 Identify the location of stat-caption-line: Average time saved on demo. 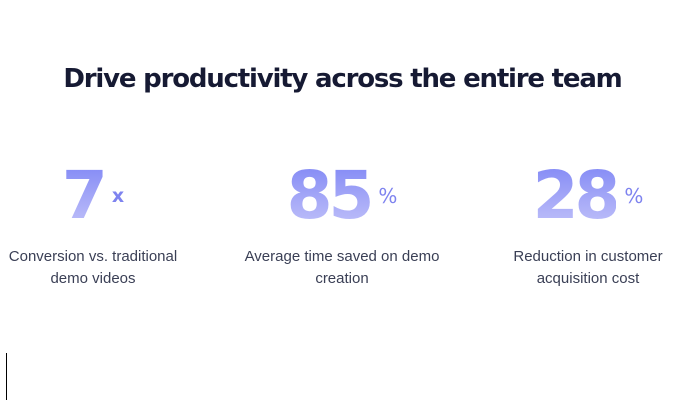
(342, 256).